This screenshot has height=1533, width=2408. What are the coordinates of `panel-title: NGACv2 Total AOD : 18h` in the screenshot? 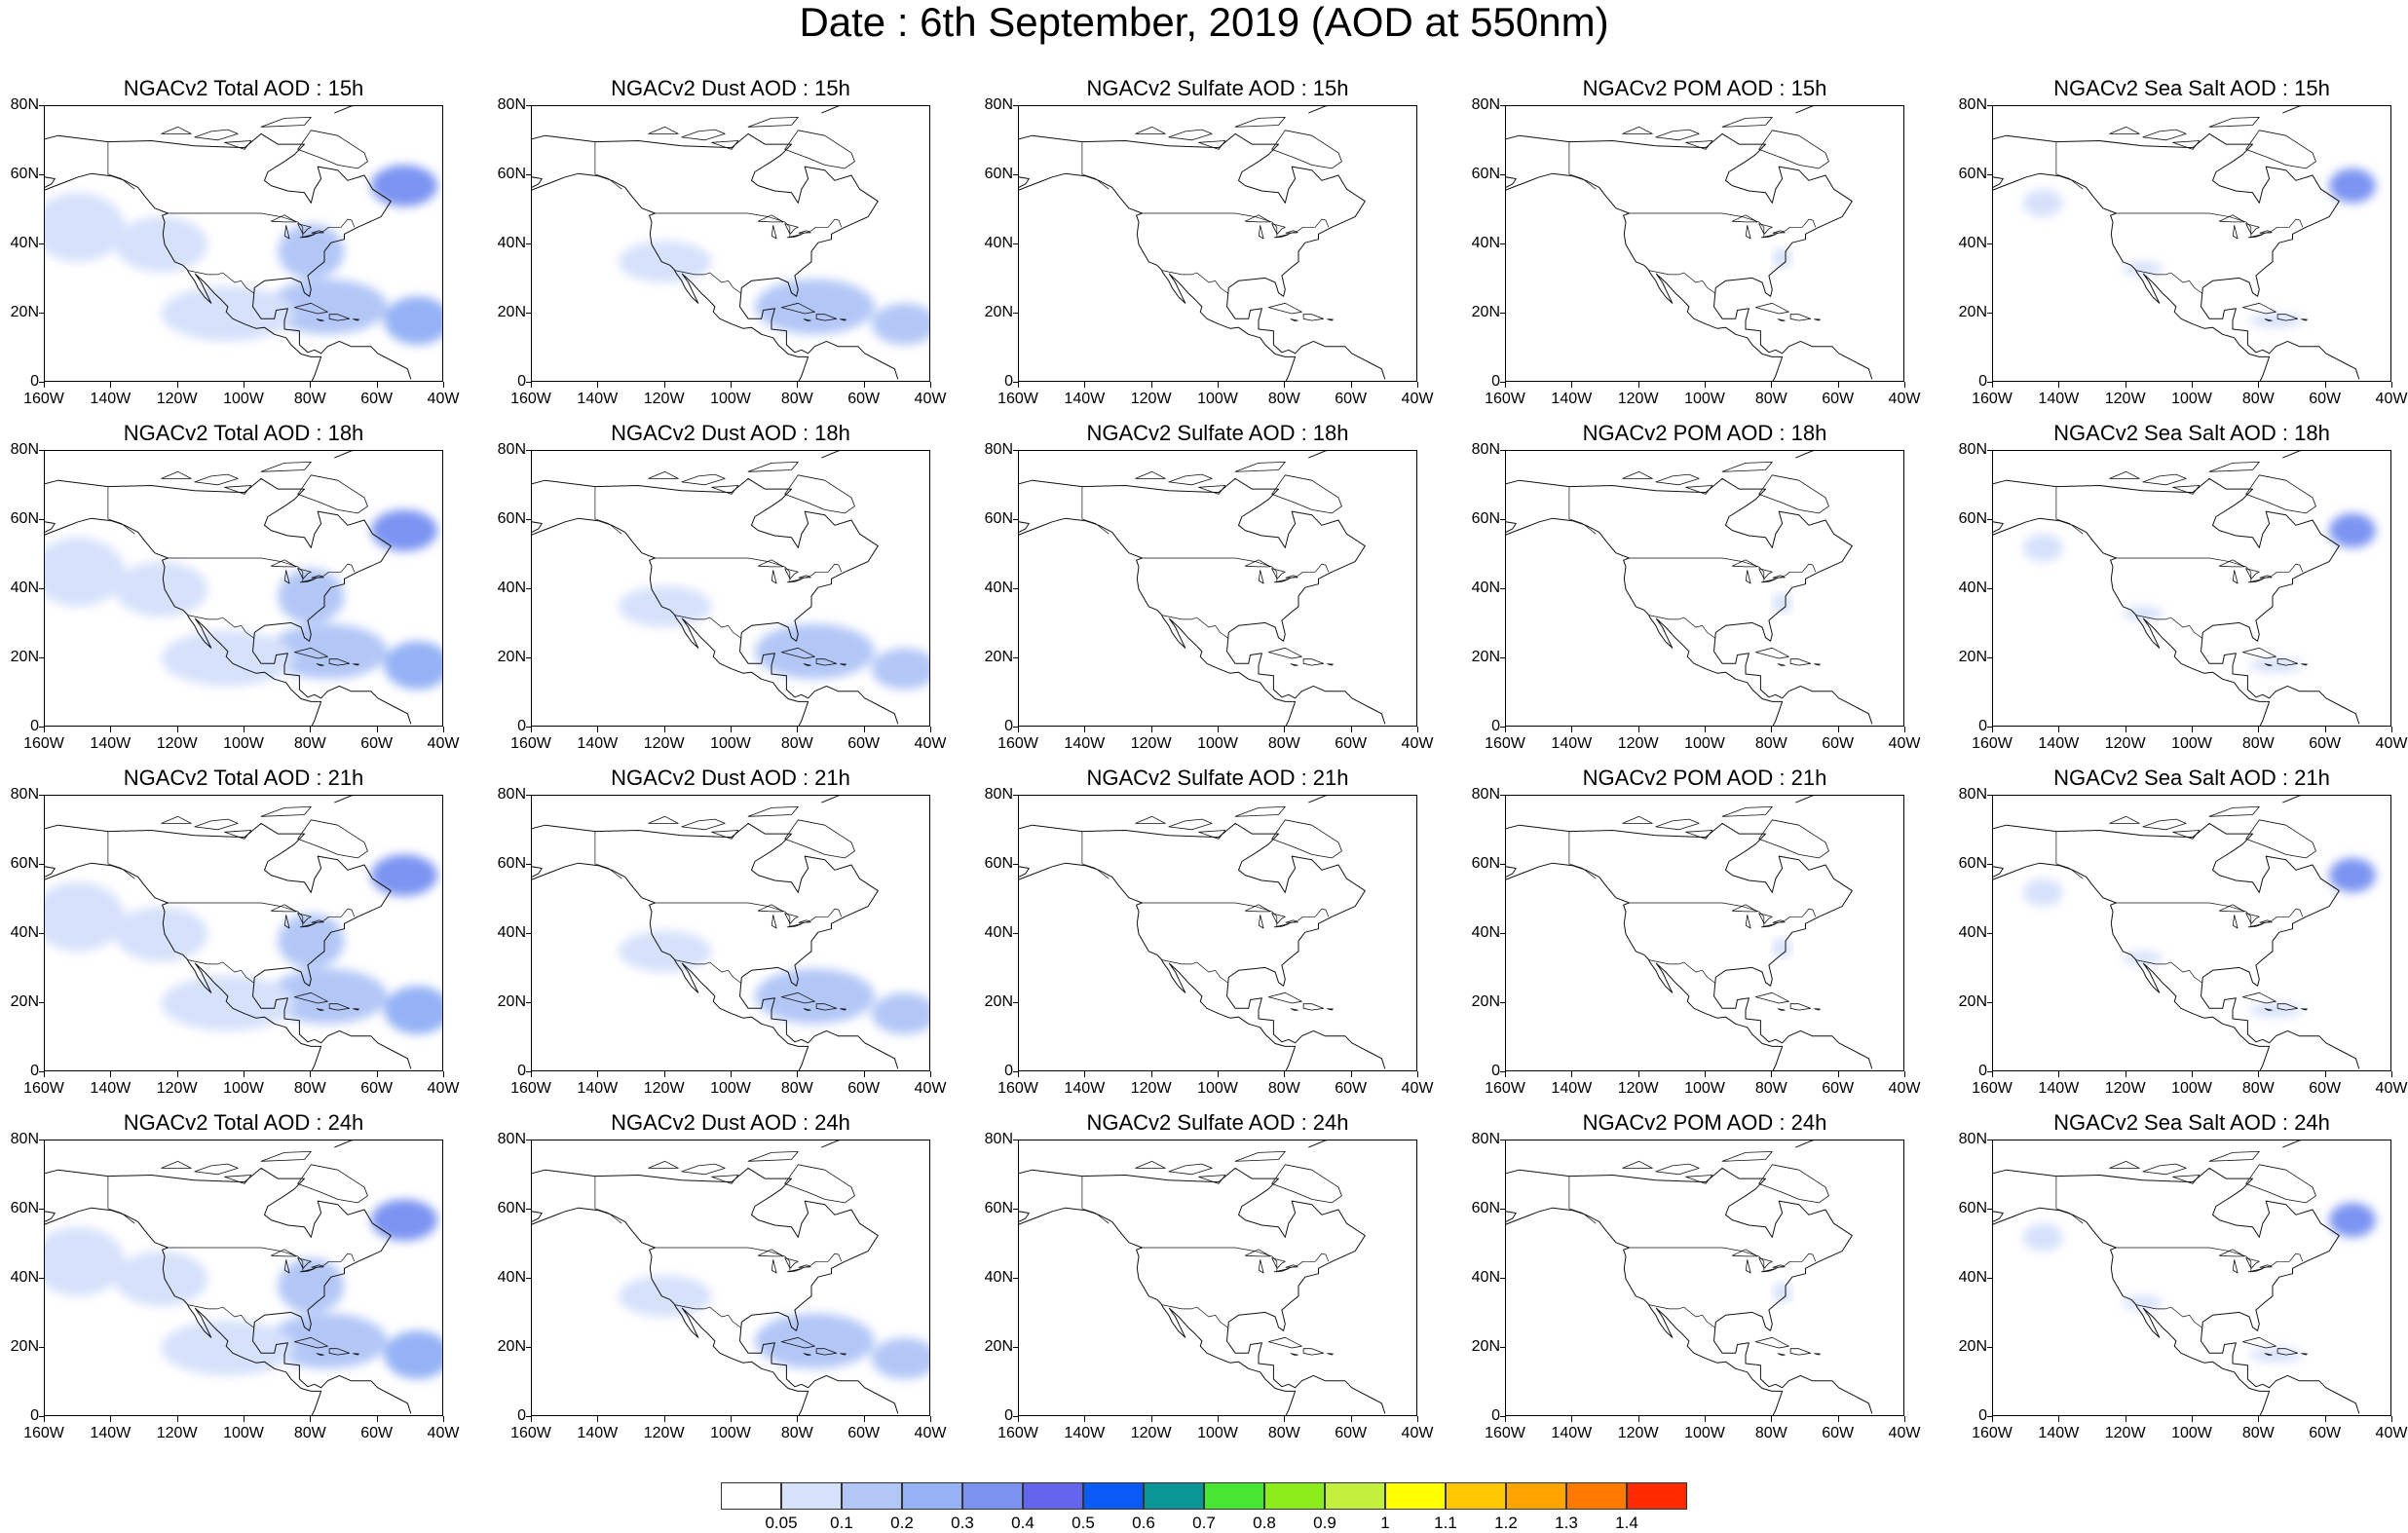 It's located at (243, 433).